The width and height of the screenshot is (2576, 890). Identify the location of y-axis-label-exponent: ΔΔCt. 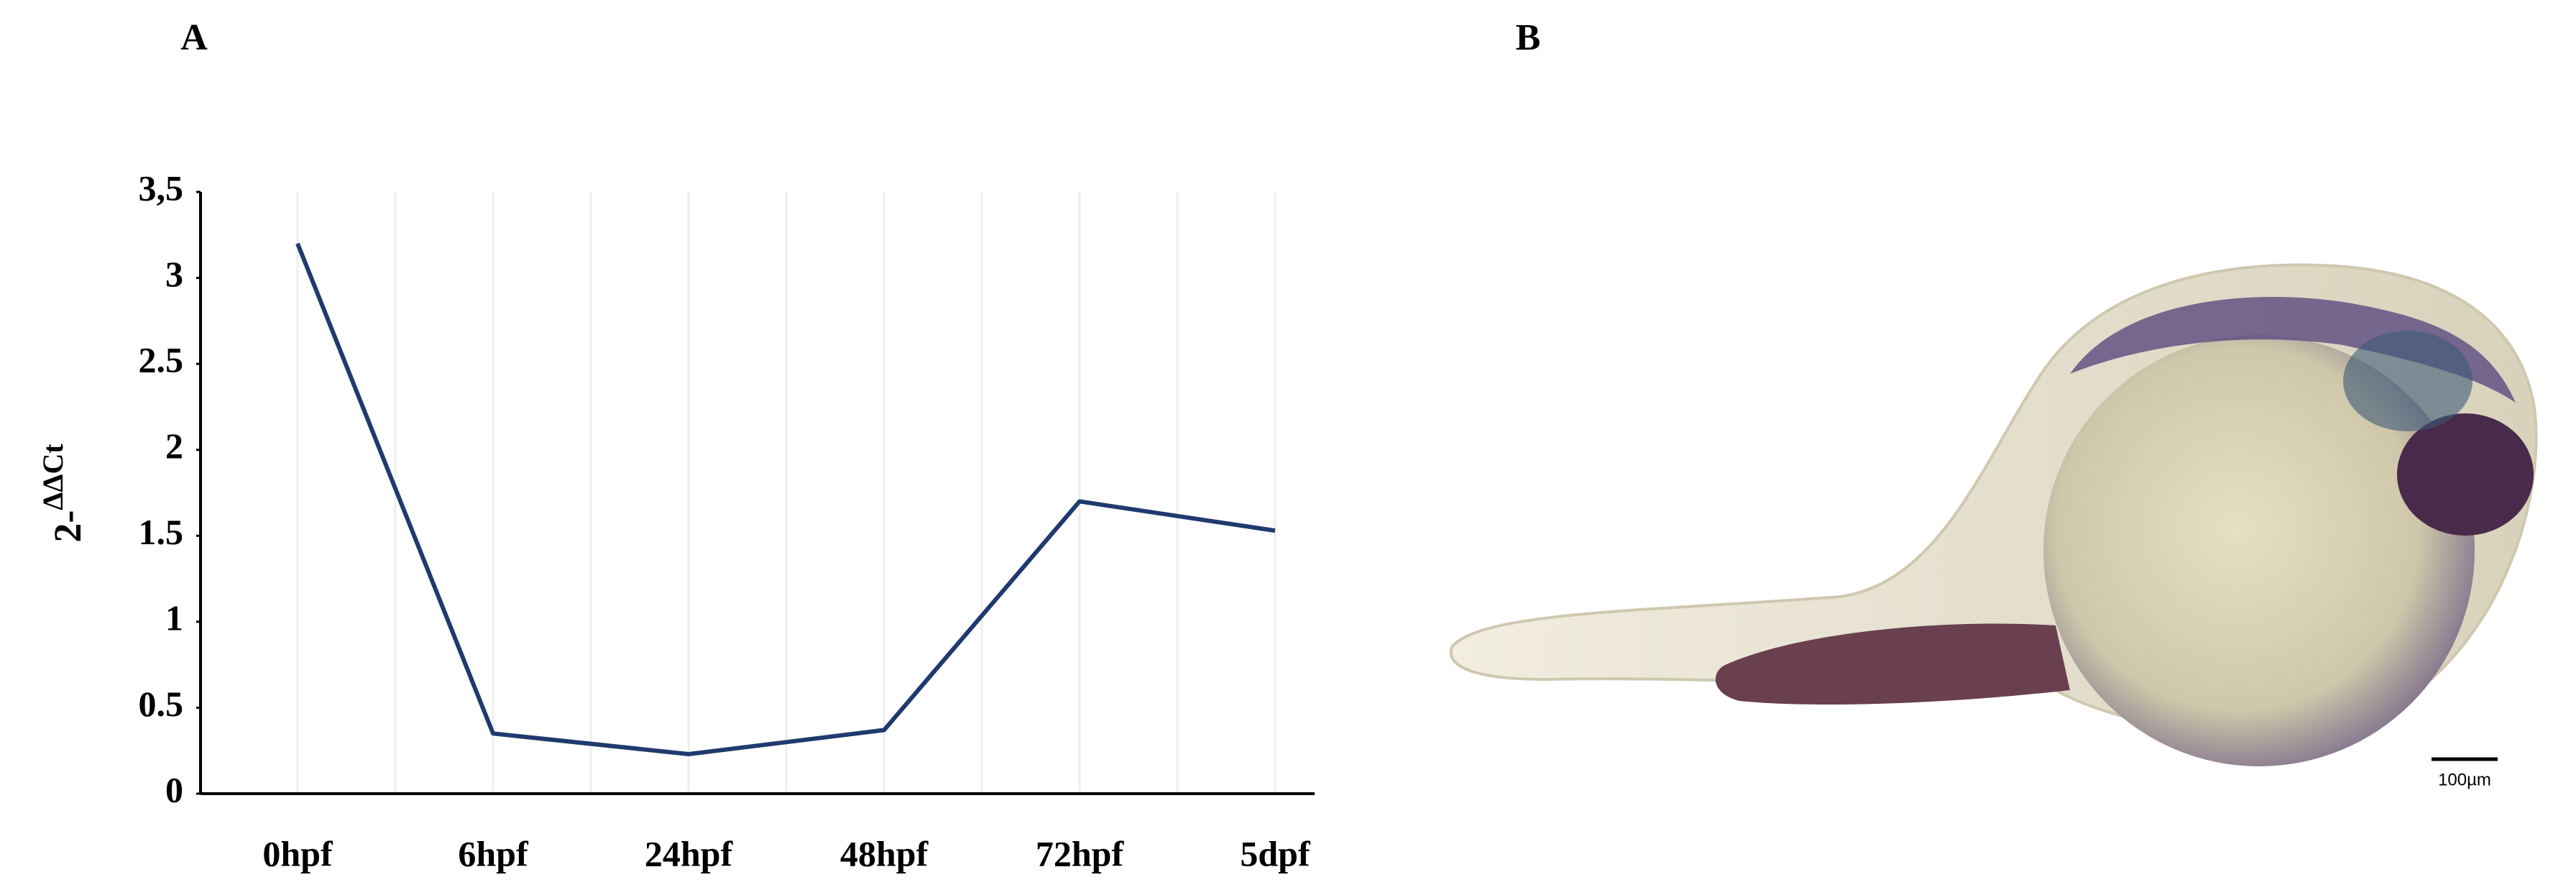
(53, 477).